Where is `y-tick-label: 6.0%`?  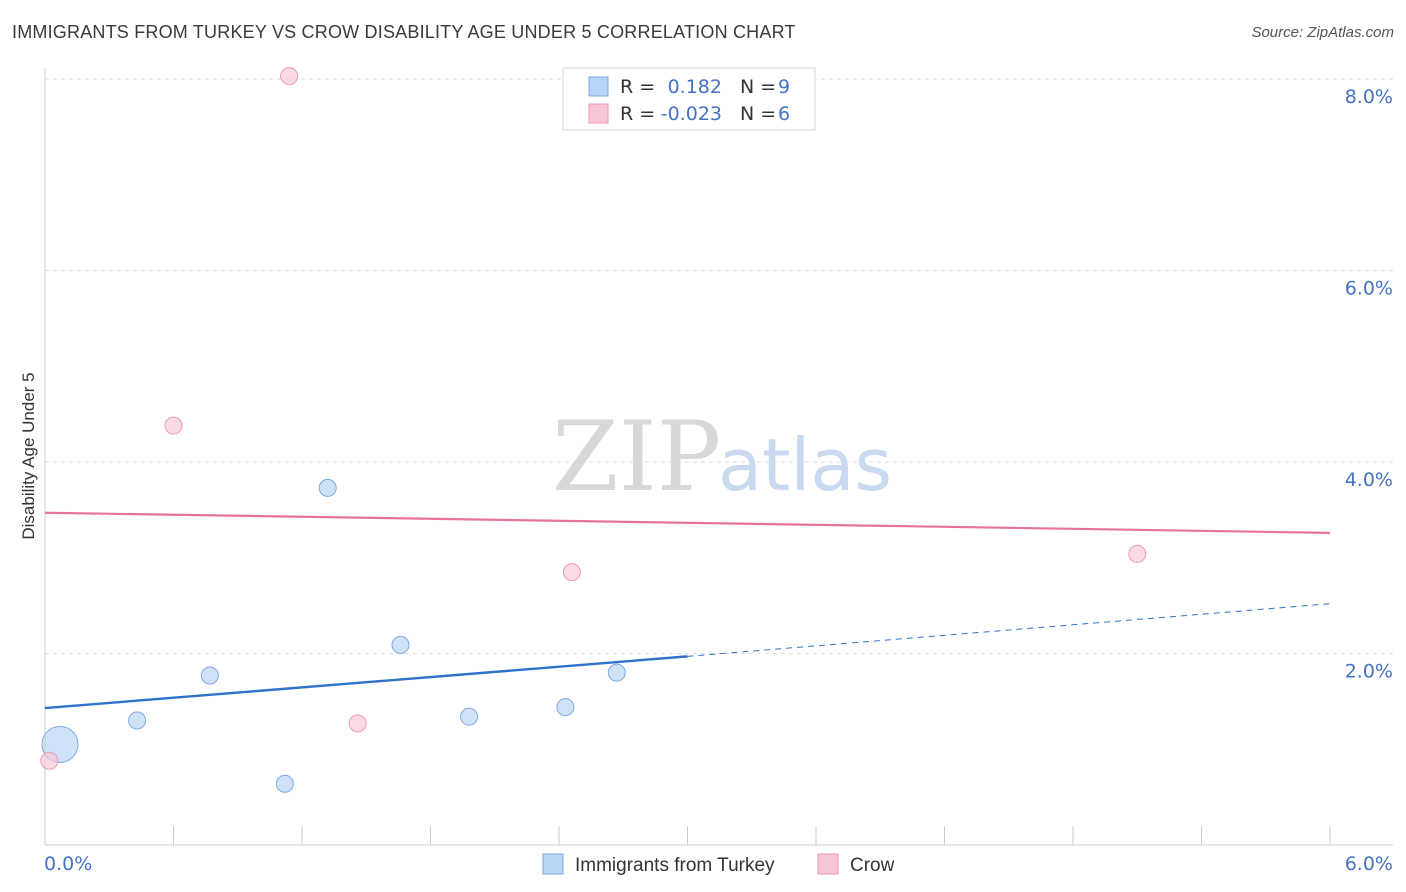 y-tick-label: 6.0% is located at coordinates (1369, 289).